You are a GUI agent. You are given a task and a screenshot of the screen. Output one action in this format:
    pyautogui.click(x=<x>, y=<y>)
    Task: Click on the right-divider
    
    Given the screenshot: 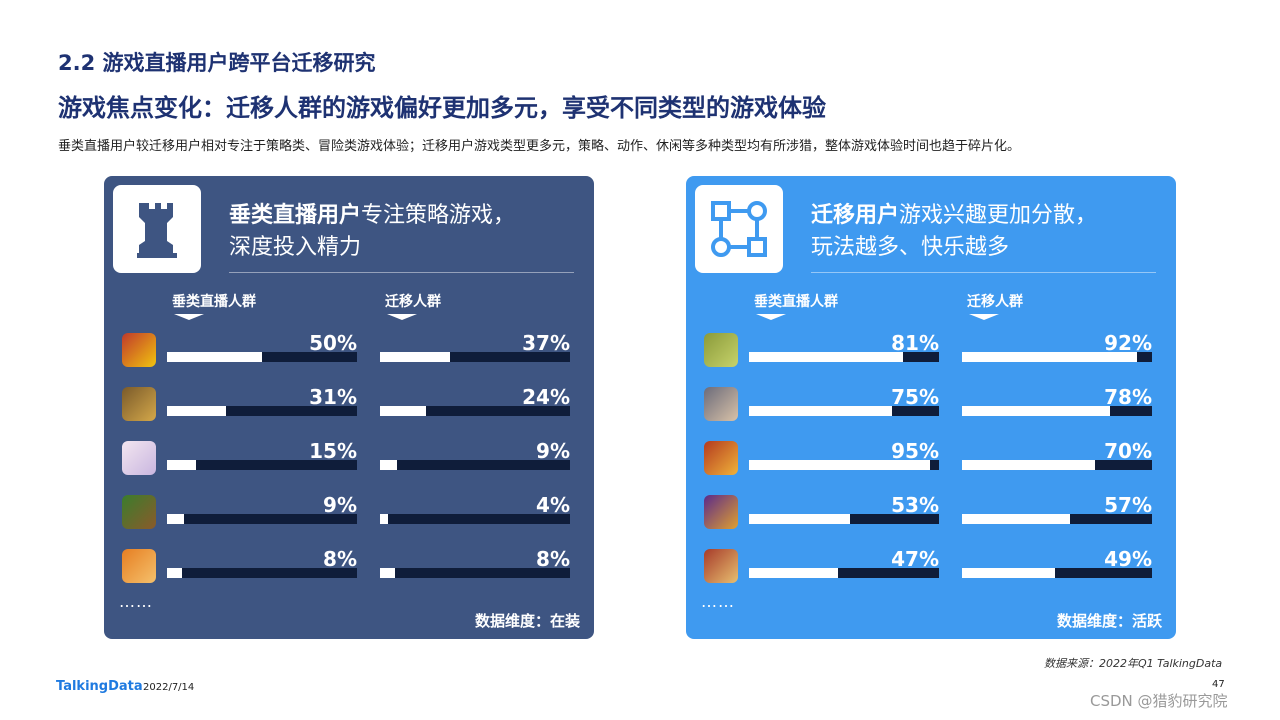 What is the action you would take?
    pyautogui.click(x=983, y=272)
    